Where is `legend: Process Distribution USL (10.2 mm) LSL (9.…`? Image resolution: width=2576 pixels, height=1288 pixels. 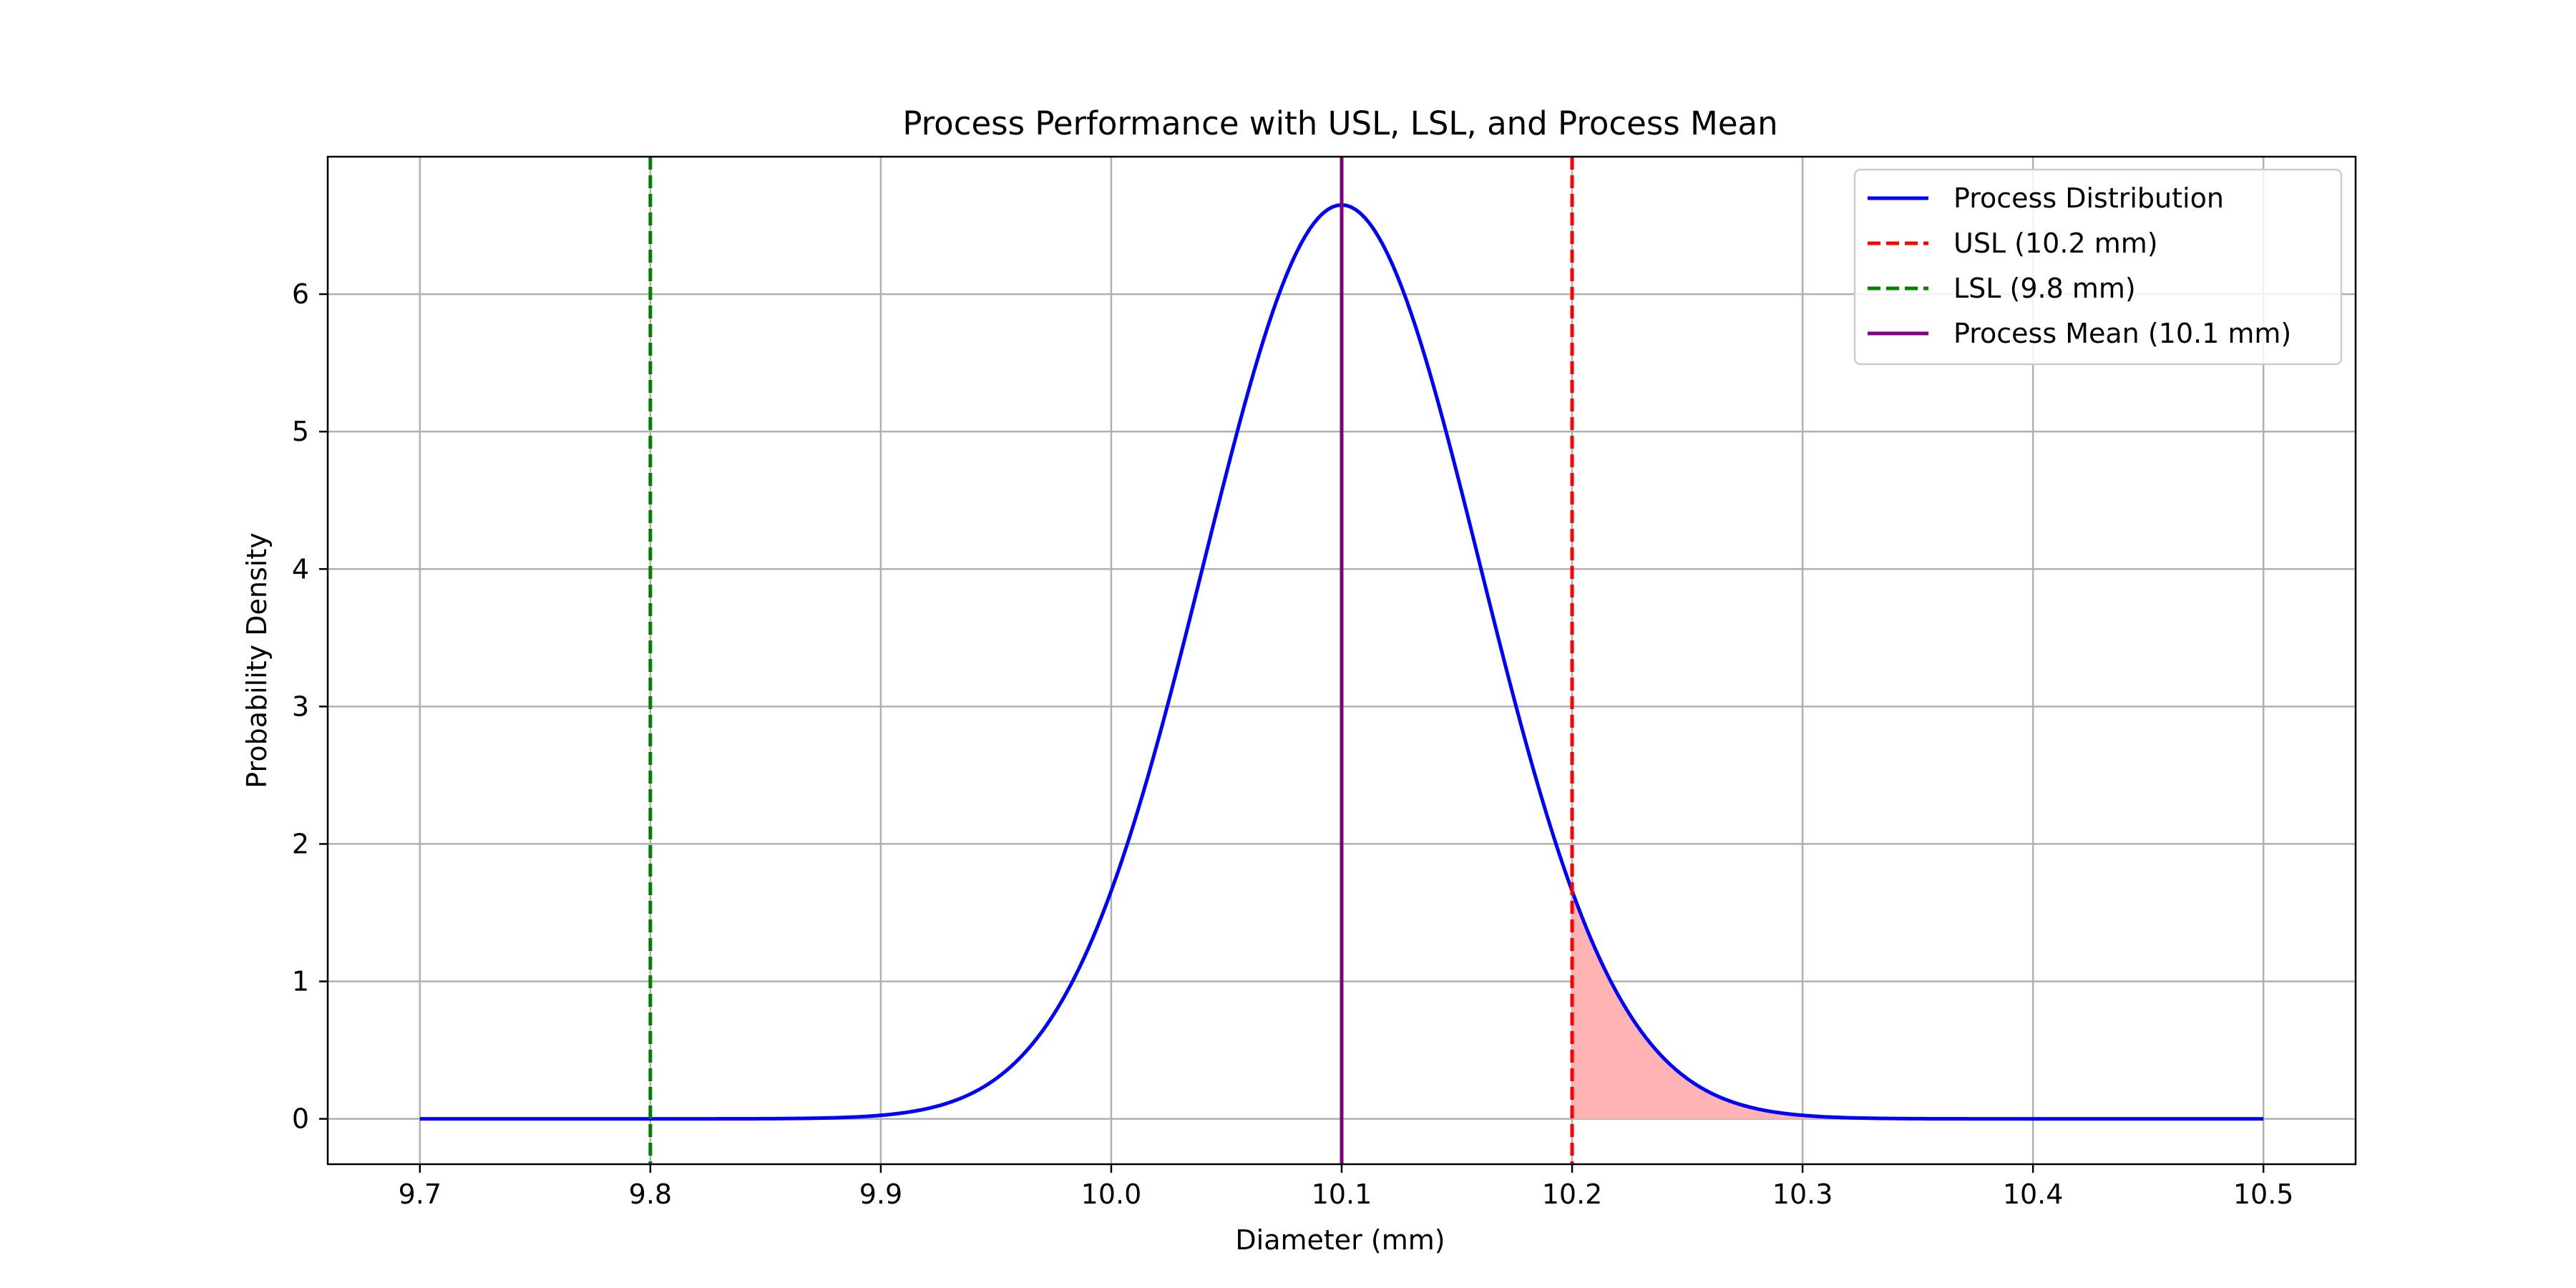 legend: Process Distribution USL (10.2 mm) LSL (9.… is located at coordinates (2098, 267).